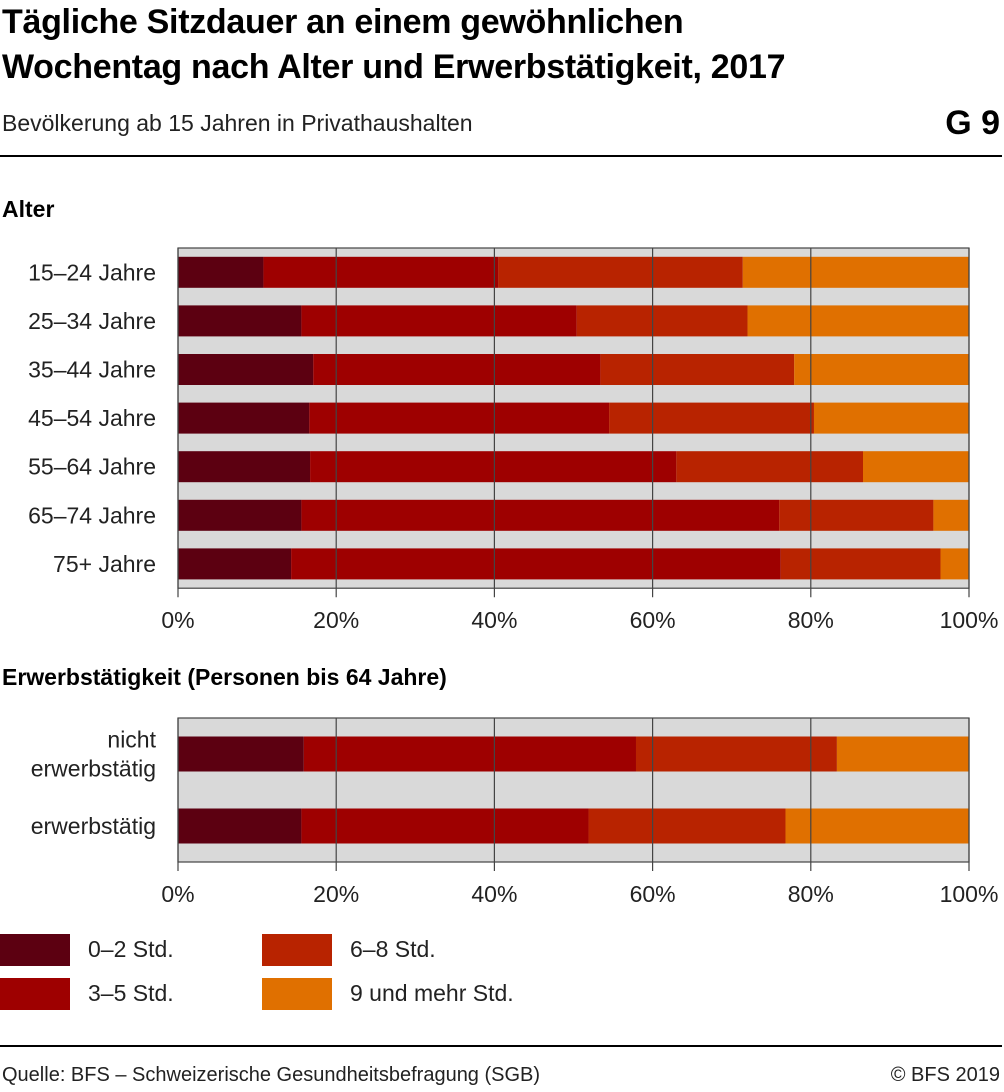  Describe the element at coordinates (573, 790) in the screenshot. I see `plot-frame` at that location.